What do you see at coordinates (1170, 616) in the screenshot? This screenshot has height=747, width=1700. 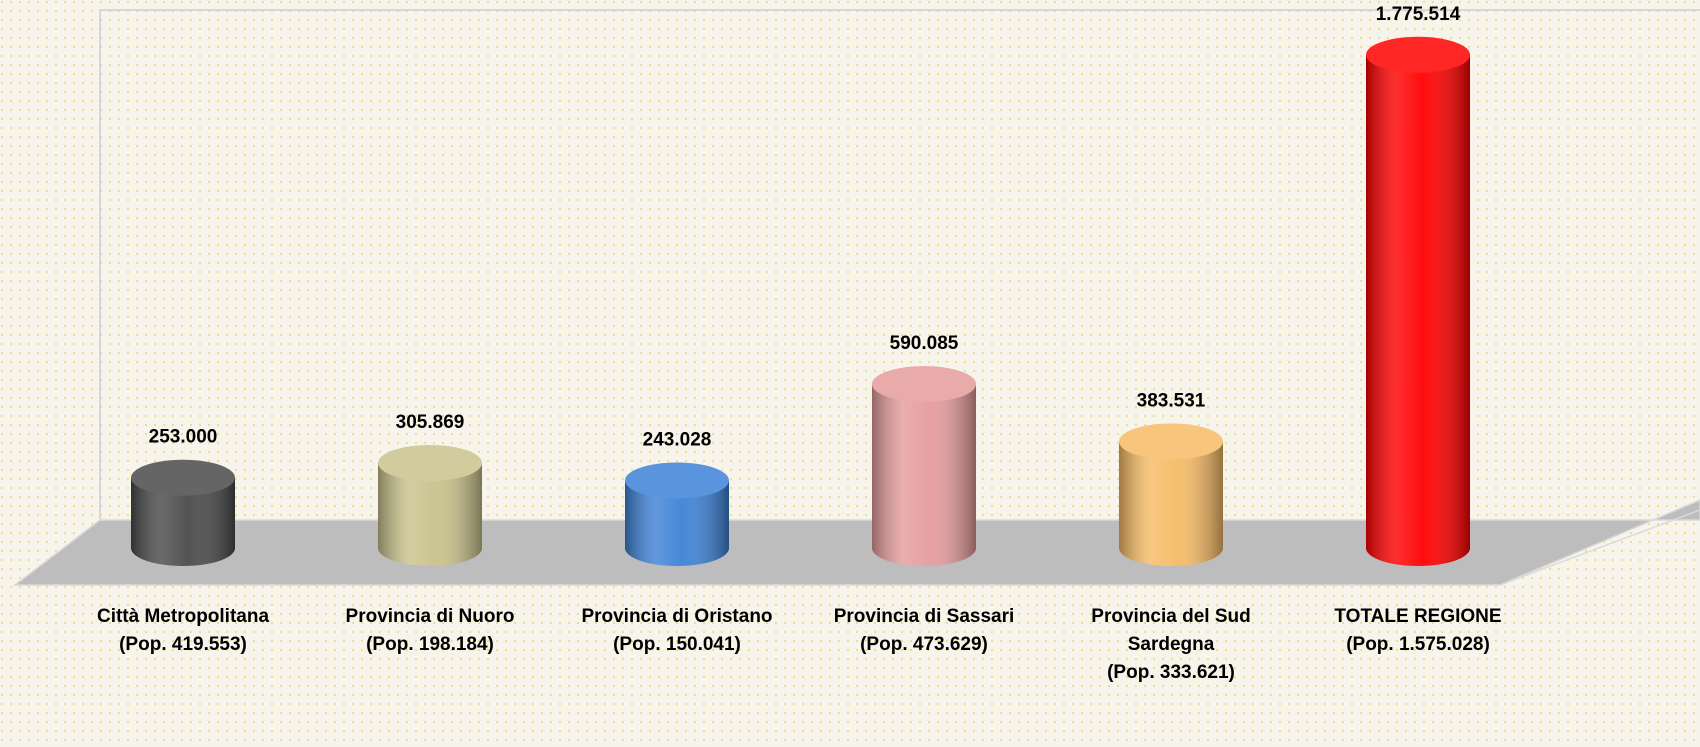 I see `category-label: Provincia del Sud` at bounding box center [1170, 616].